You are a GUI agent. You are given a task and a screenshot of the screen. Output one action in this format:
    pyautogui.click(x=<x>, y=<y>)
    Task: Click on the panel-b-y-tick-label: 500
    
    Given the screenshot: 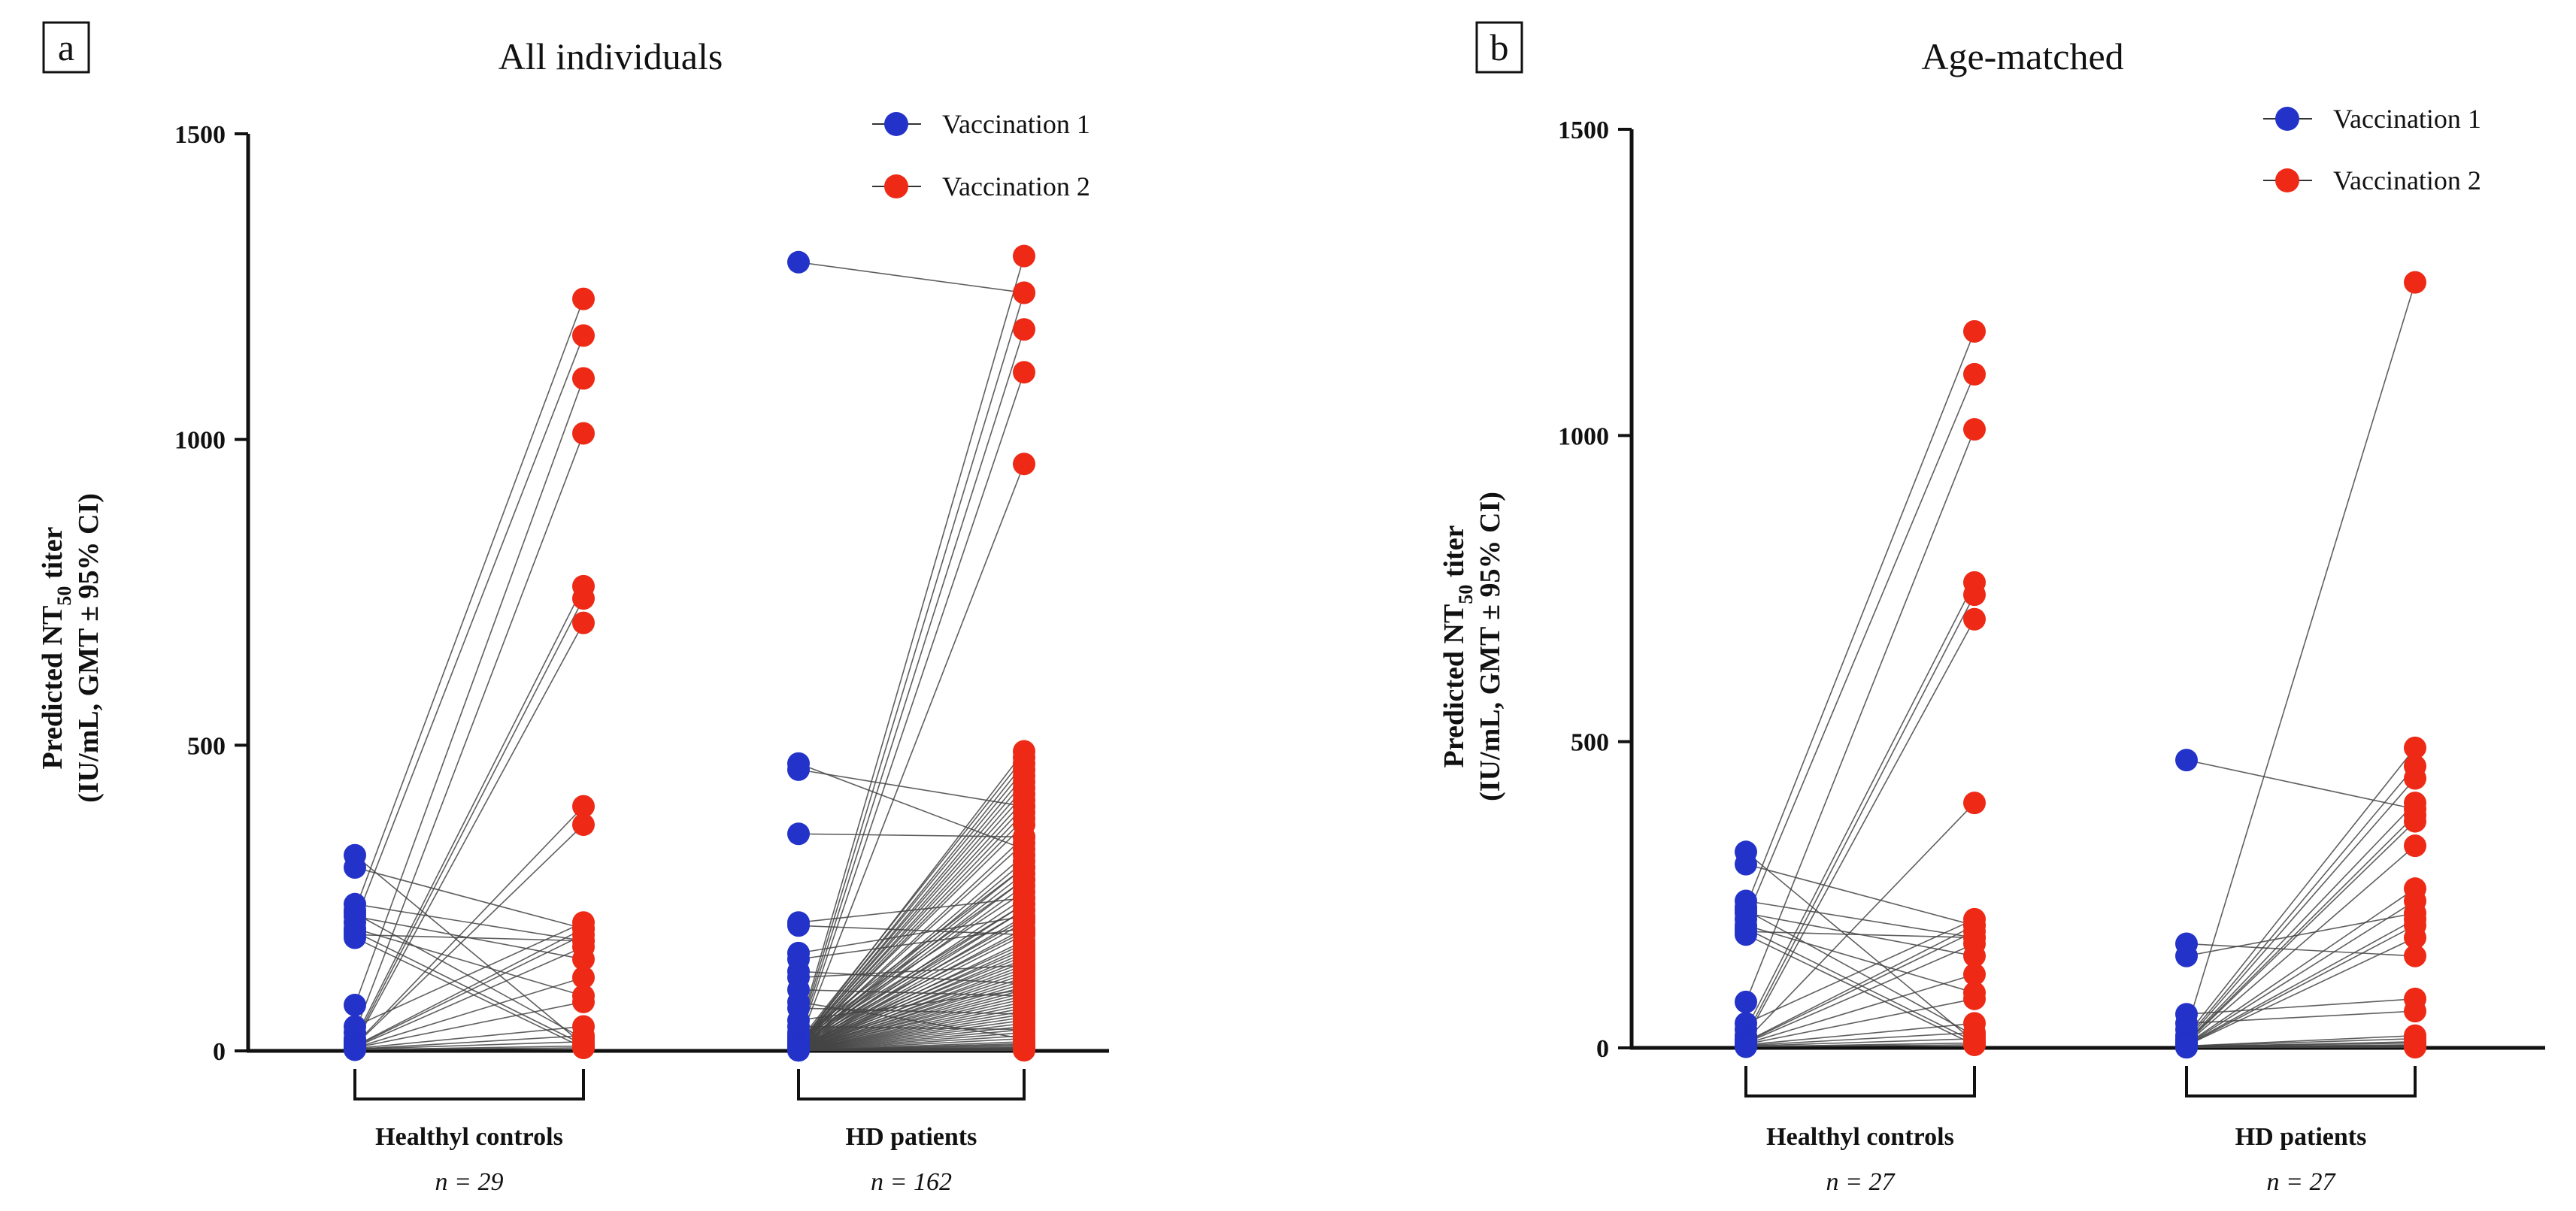 What is the action you would take?
    pyautogui.click(x=1590, y=743)
    